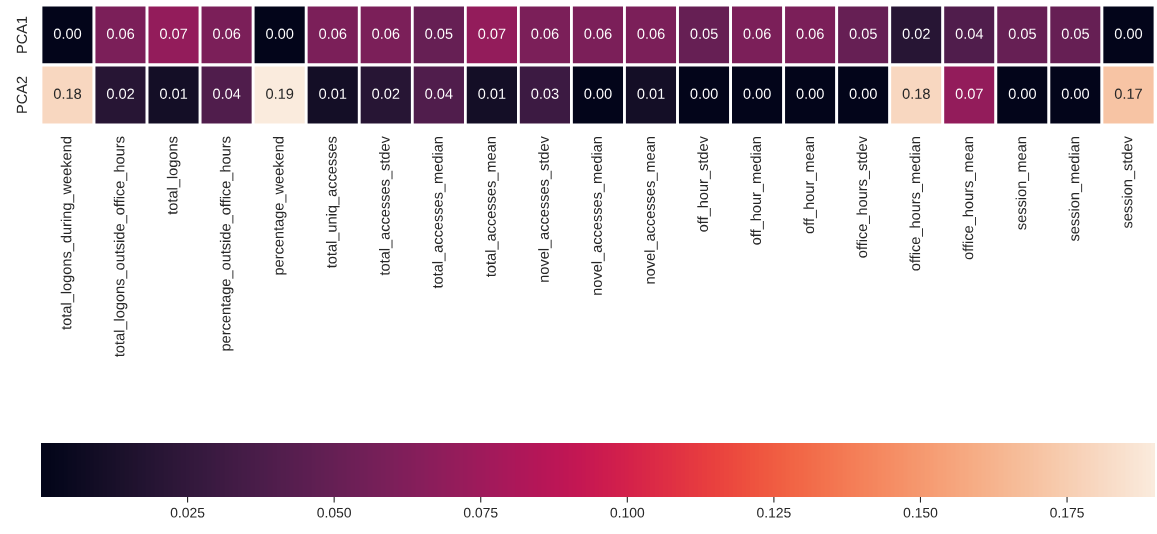 Image resolution: width=1157 pixels, height=534 pixels. Describe the element at coordinates (774, 512) in the screenshot. I see `color-bar-label: 0.125` at that location.